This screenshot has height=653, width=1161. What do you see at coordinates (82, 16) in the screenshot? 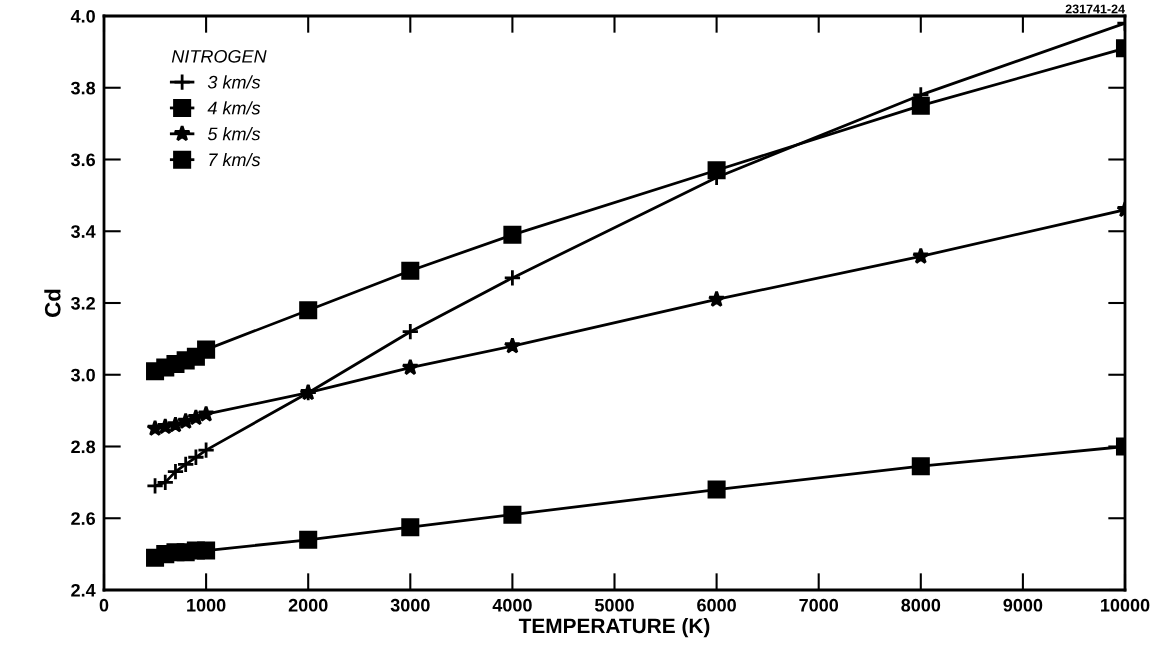
I see `y-tick-label: 4.0` at bounding box center [82, 16].